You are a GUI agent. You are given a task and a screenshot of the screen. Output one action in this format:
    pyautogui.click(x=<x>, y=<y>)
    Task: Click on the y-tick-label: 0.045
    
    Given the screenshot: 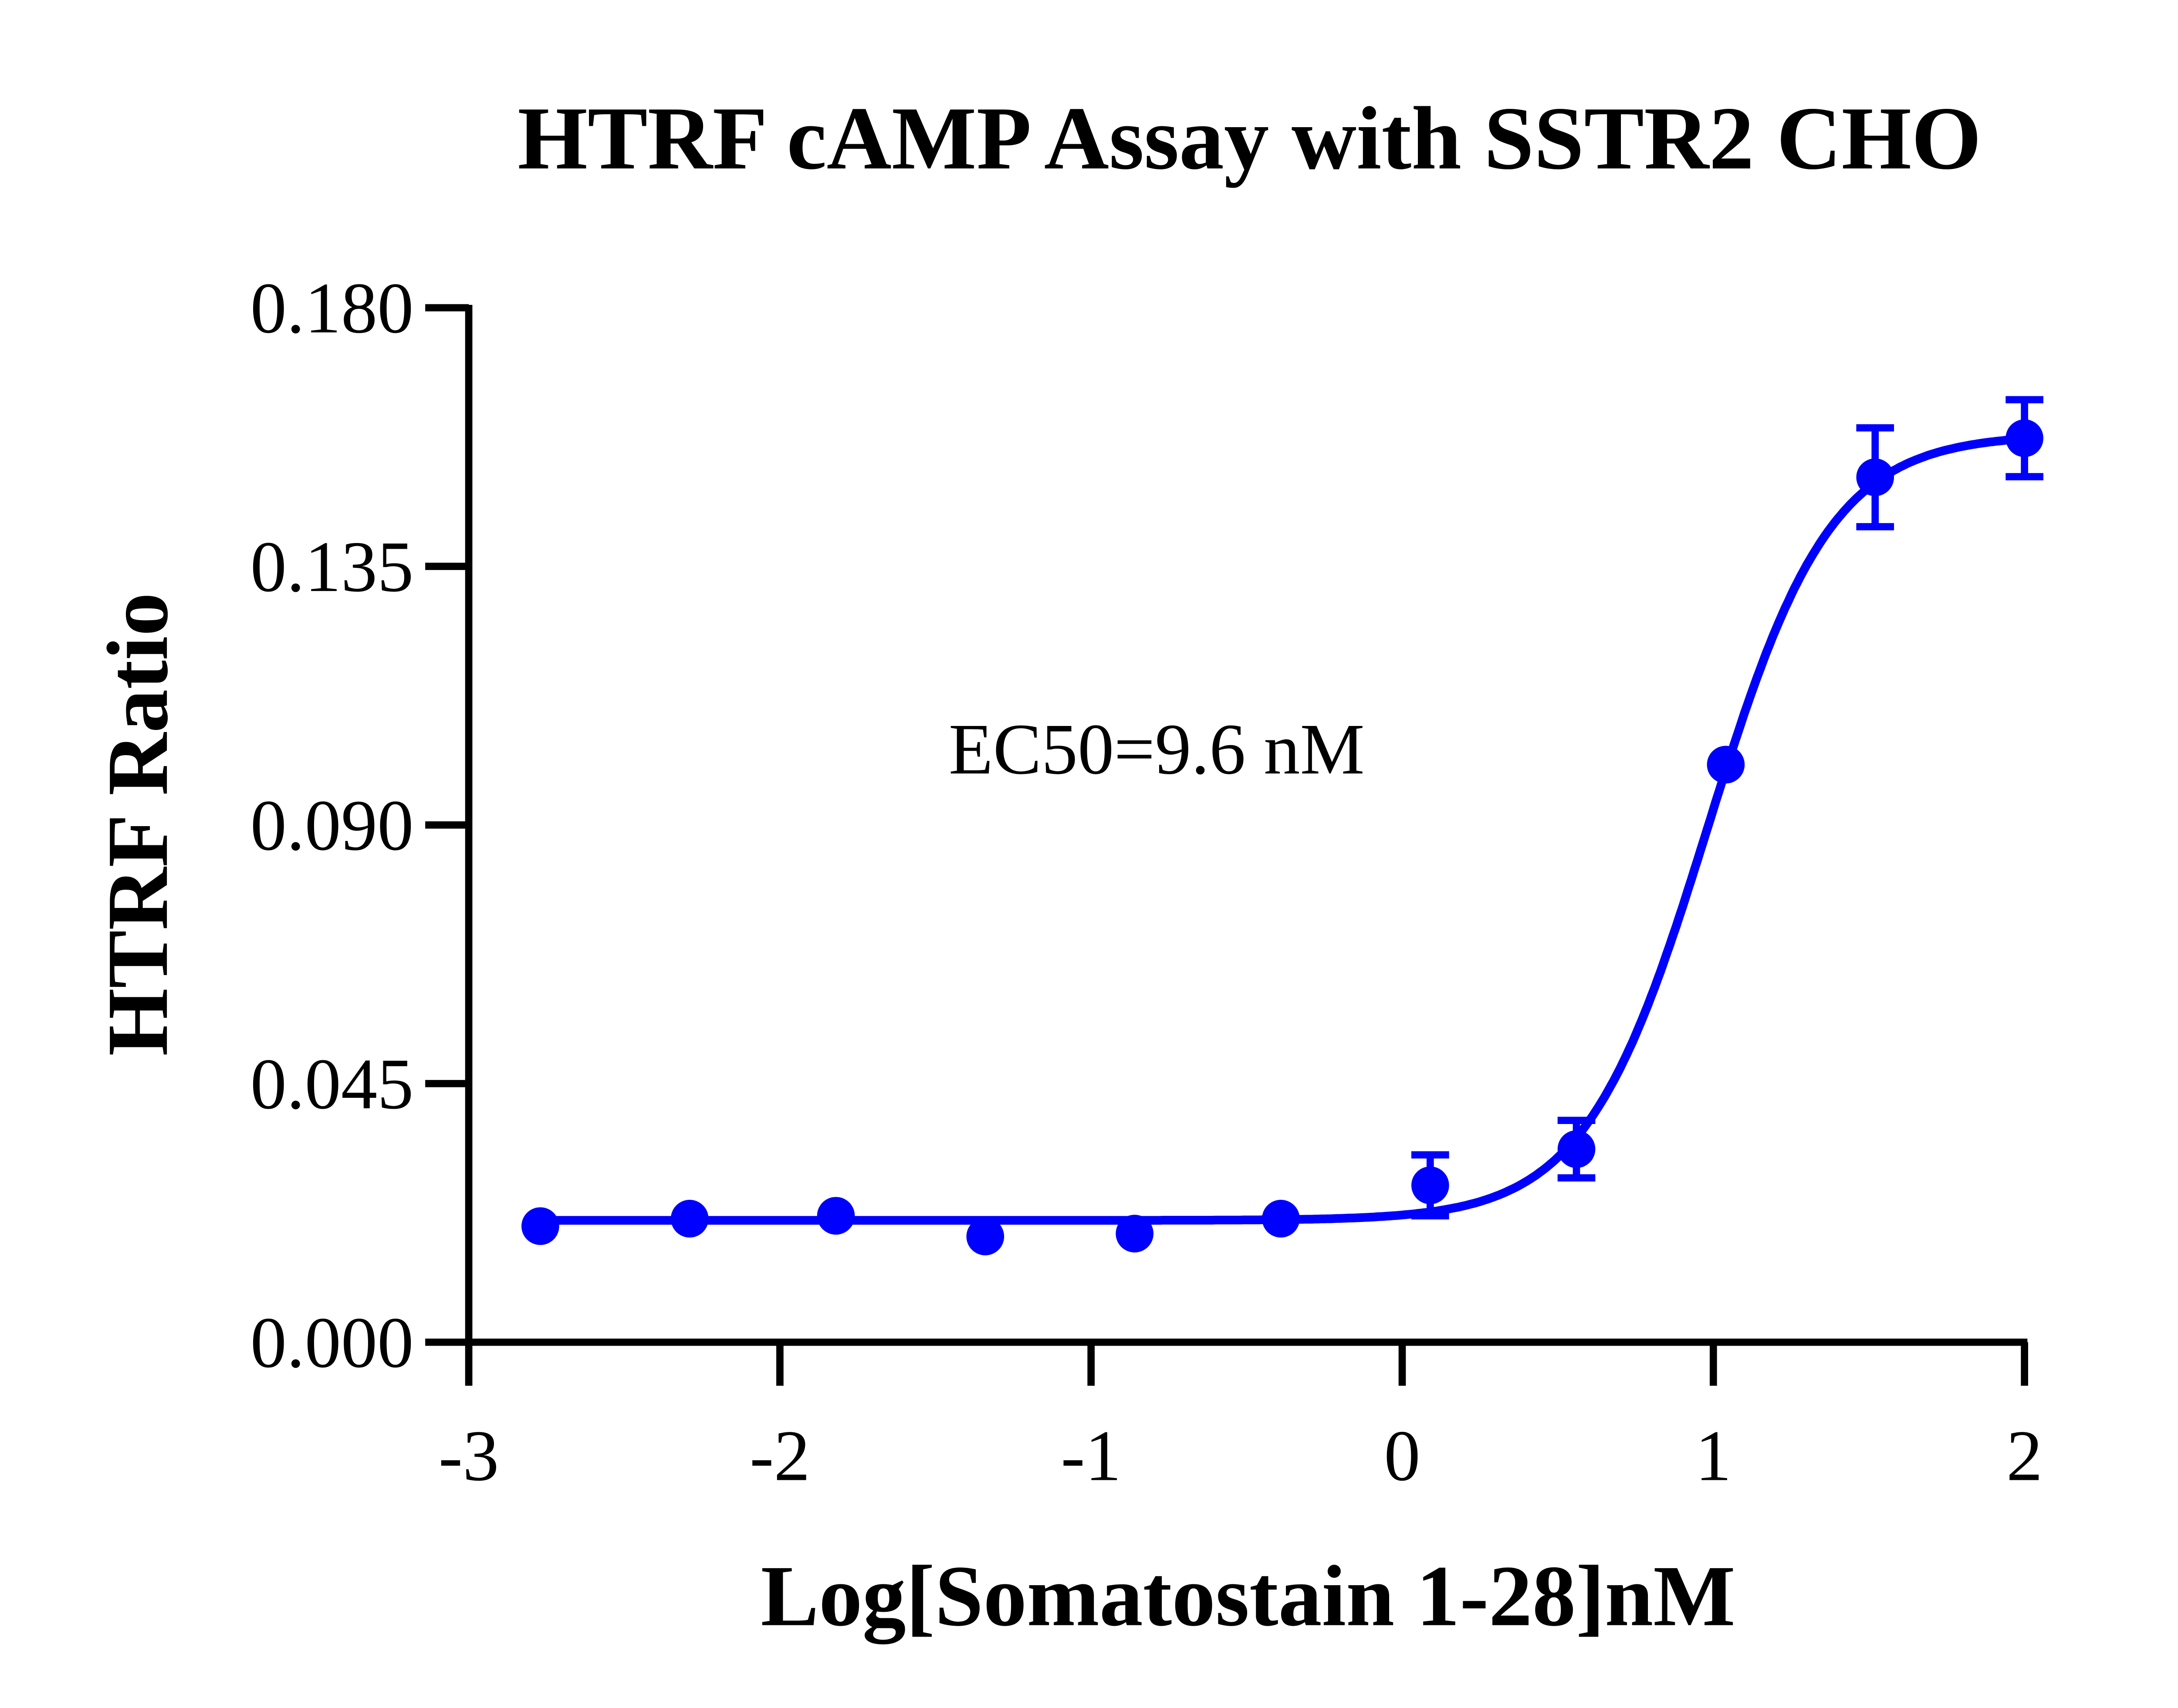 What is the action you would take?
    pyautogui.click(x=332, y=1084)
    